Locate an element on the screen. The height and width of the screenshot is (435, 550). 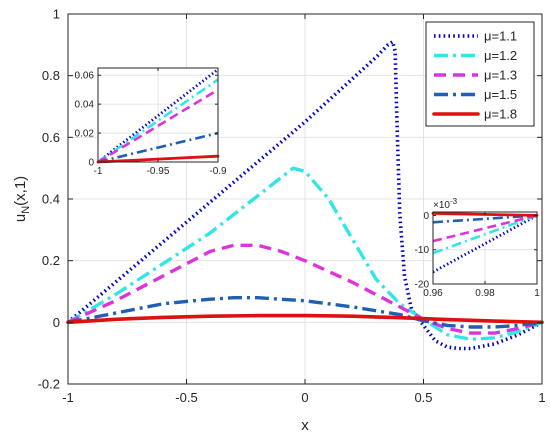
y-tick-label: 0.06 is located at coordinates (85, 76).